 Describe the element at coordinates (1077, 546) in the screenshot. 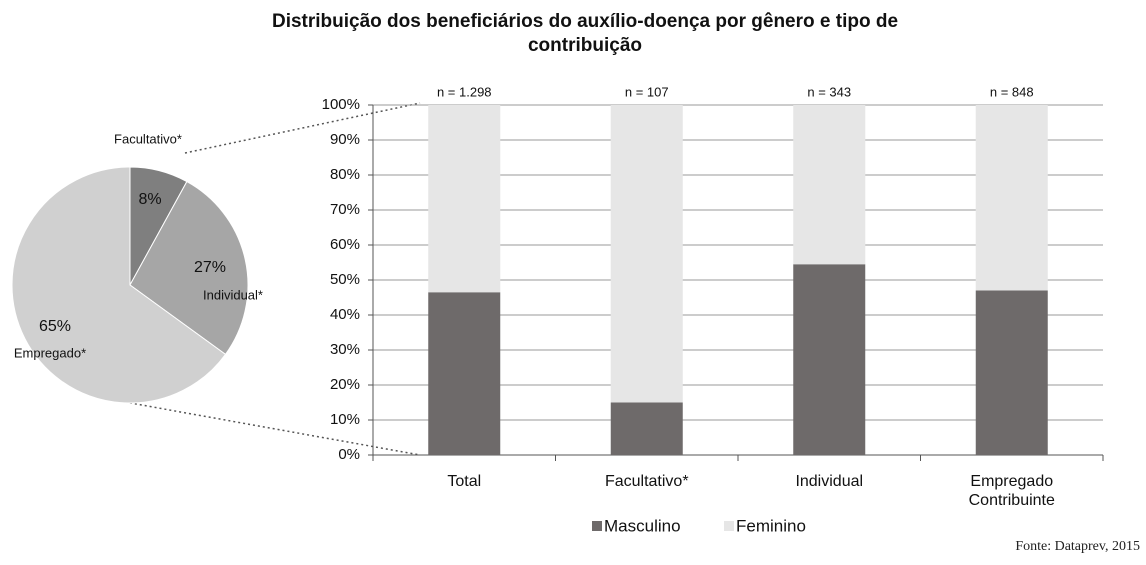

I see `source: Fonte: Dataprev, 2015` at that location.